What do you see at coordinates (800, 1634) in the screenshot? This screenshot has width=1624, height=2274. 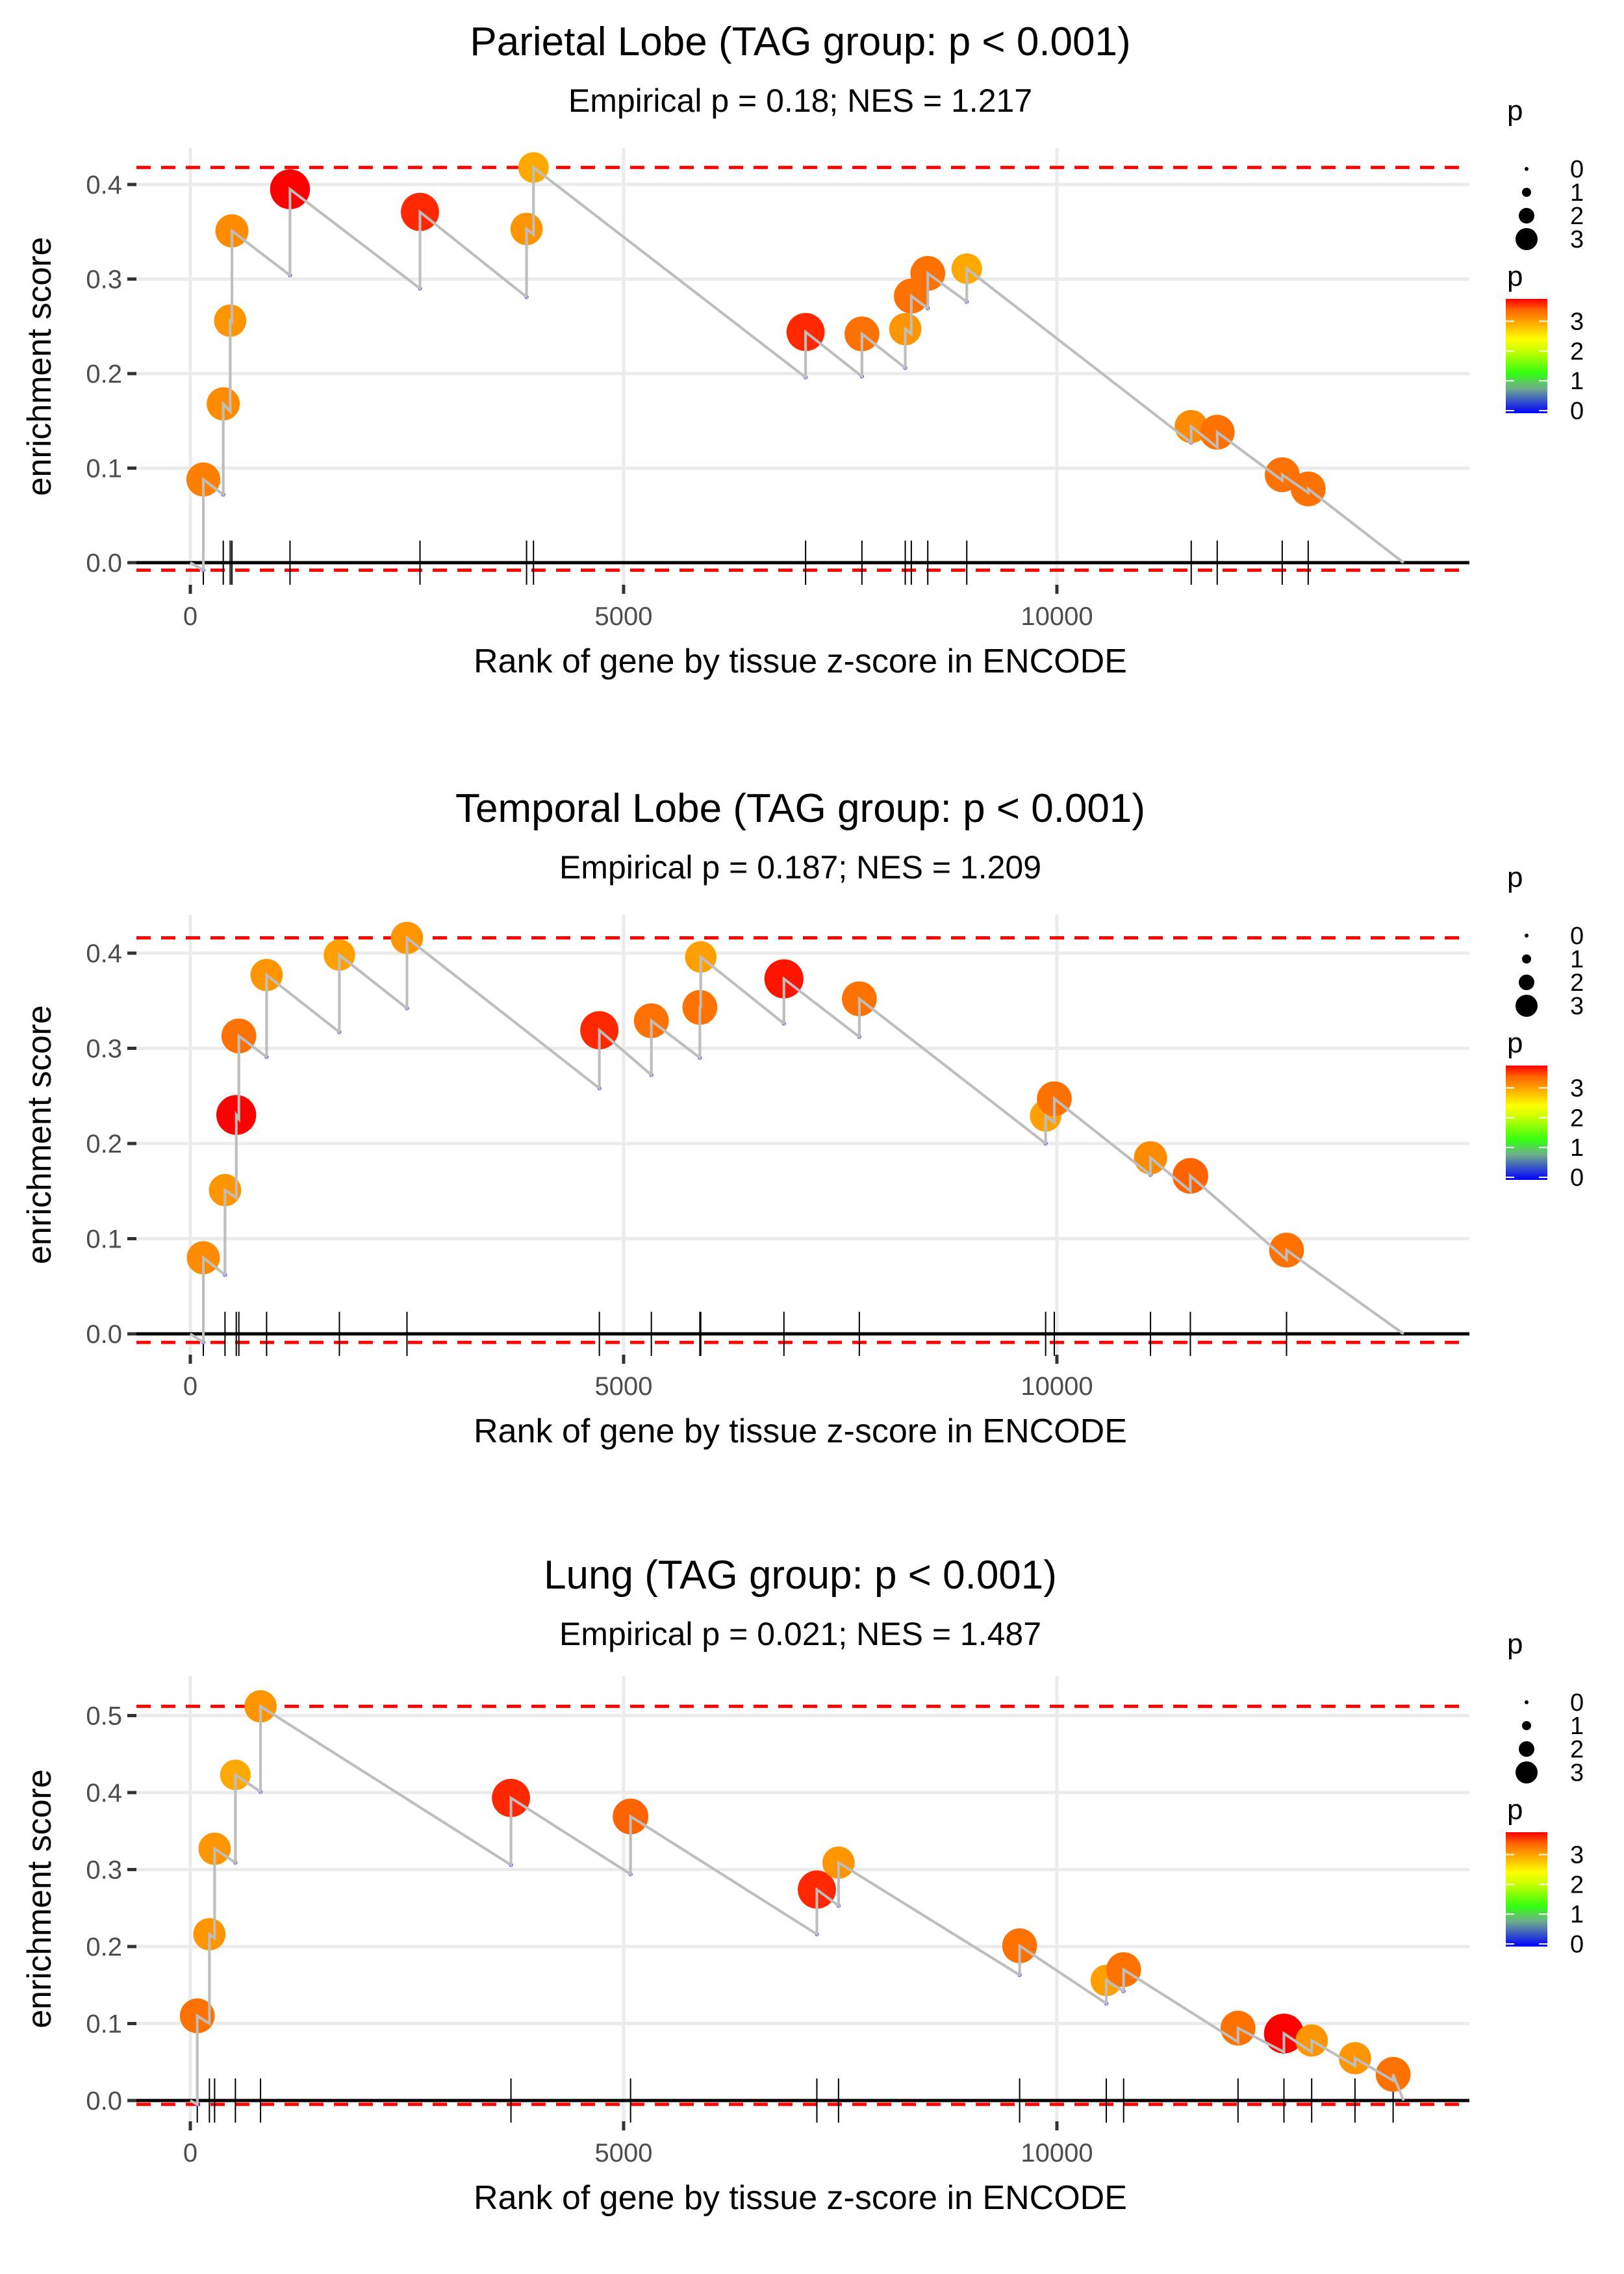 I see `chart-subtitle: Empirical p = 0.021; NES = 1.487` at bounding box center [800, 1634].